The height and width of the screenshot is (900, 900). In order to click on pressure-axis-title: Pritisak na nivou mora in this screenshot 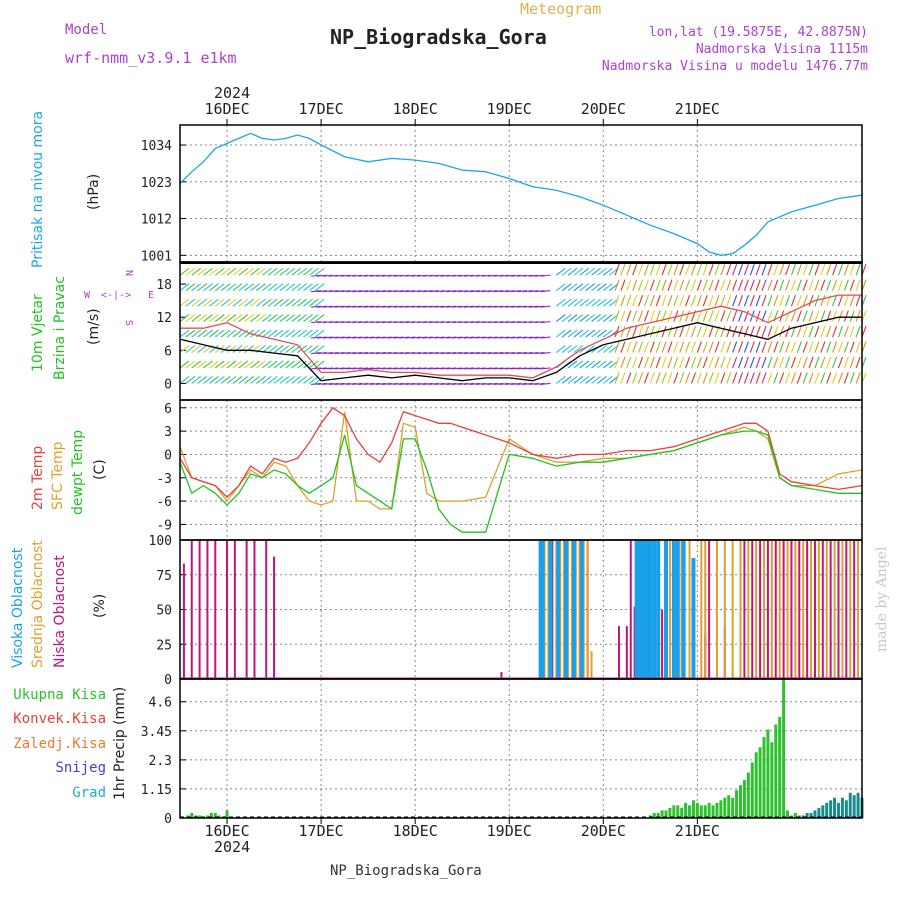, I will do `click(38, 189)`.